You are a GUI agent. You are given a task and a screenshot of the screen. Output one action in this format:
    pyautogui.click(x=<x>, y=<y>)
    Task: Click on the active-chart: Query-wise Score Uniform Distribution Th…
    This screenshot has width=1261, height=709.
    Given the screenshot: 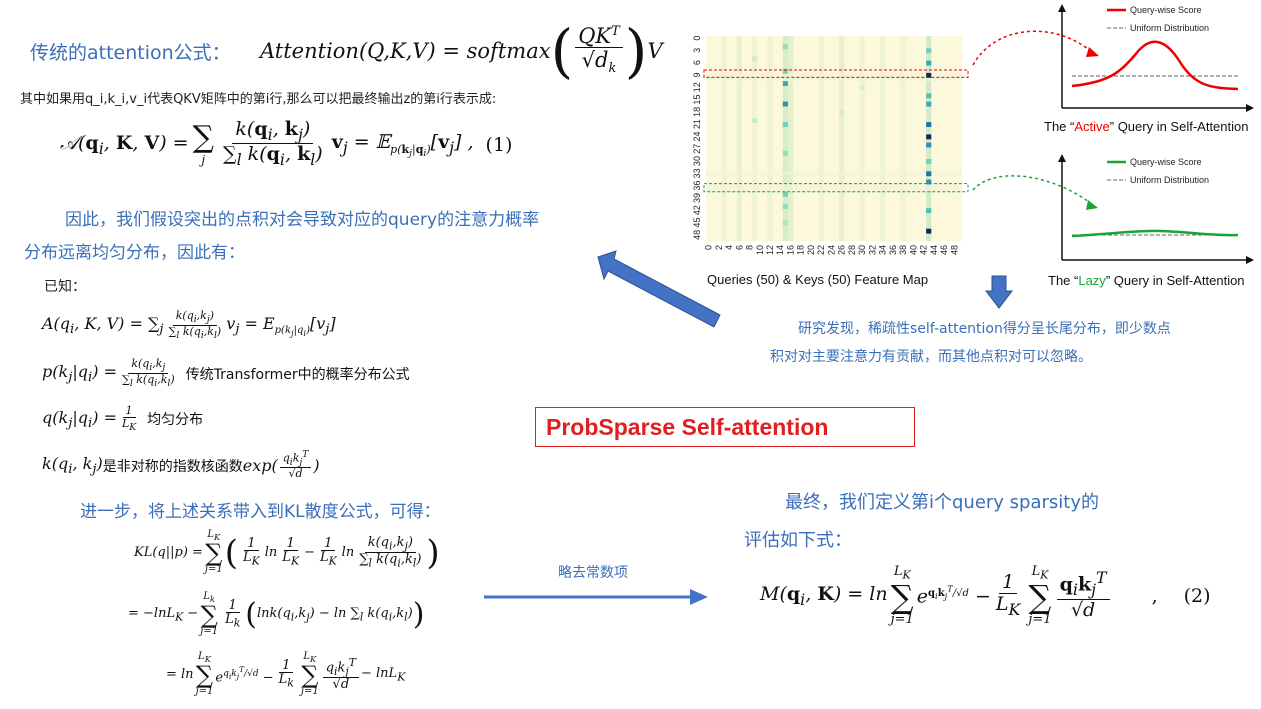 What is the action you would take?
    pyautogui.click(x=1149, y=70)
    